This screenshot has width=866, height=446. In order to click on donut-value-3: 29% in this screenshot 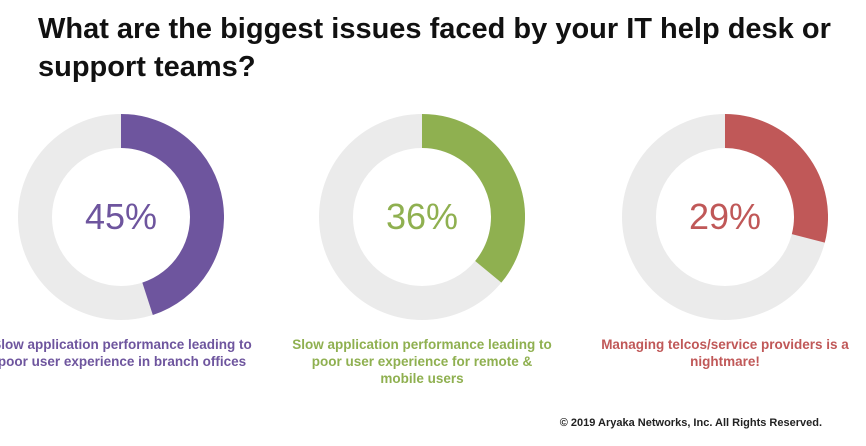, I will do `click(725, 216)`.